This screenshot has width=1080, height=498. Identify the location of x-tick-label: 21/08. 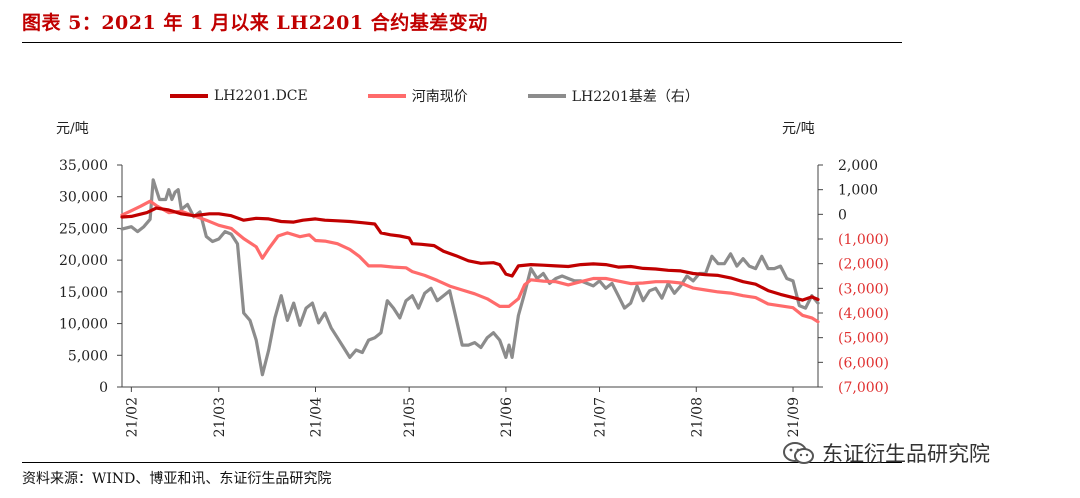
(697, 417).